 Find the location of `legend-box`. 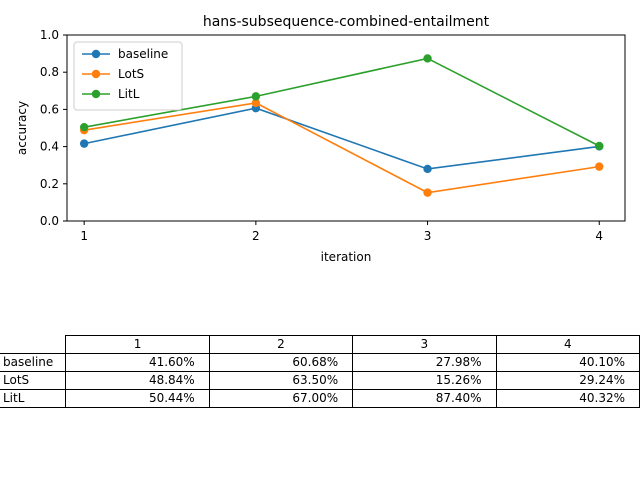

legend-box is located at coordinates (128, 76).